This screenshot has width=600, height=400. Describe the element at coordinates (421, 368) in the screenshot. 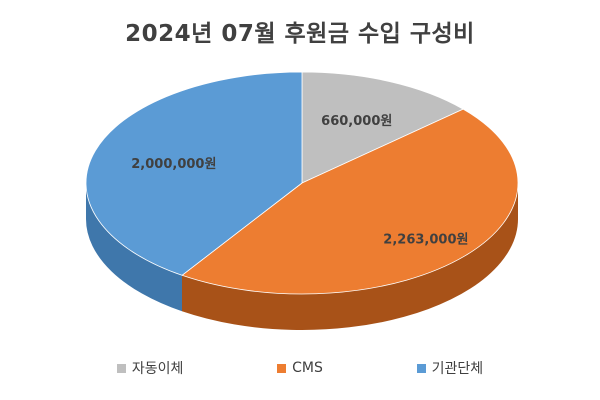

I see `legend-swatch-institution` at that location.